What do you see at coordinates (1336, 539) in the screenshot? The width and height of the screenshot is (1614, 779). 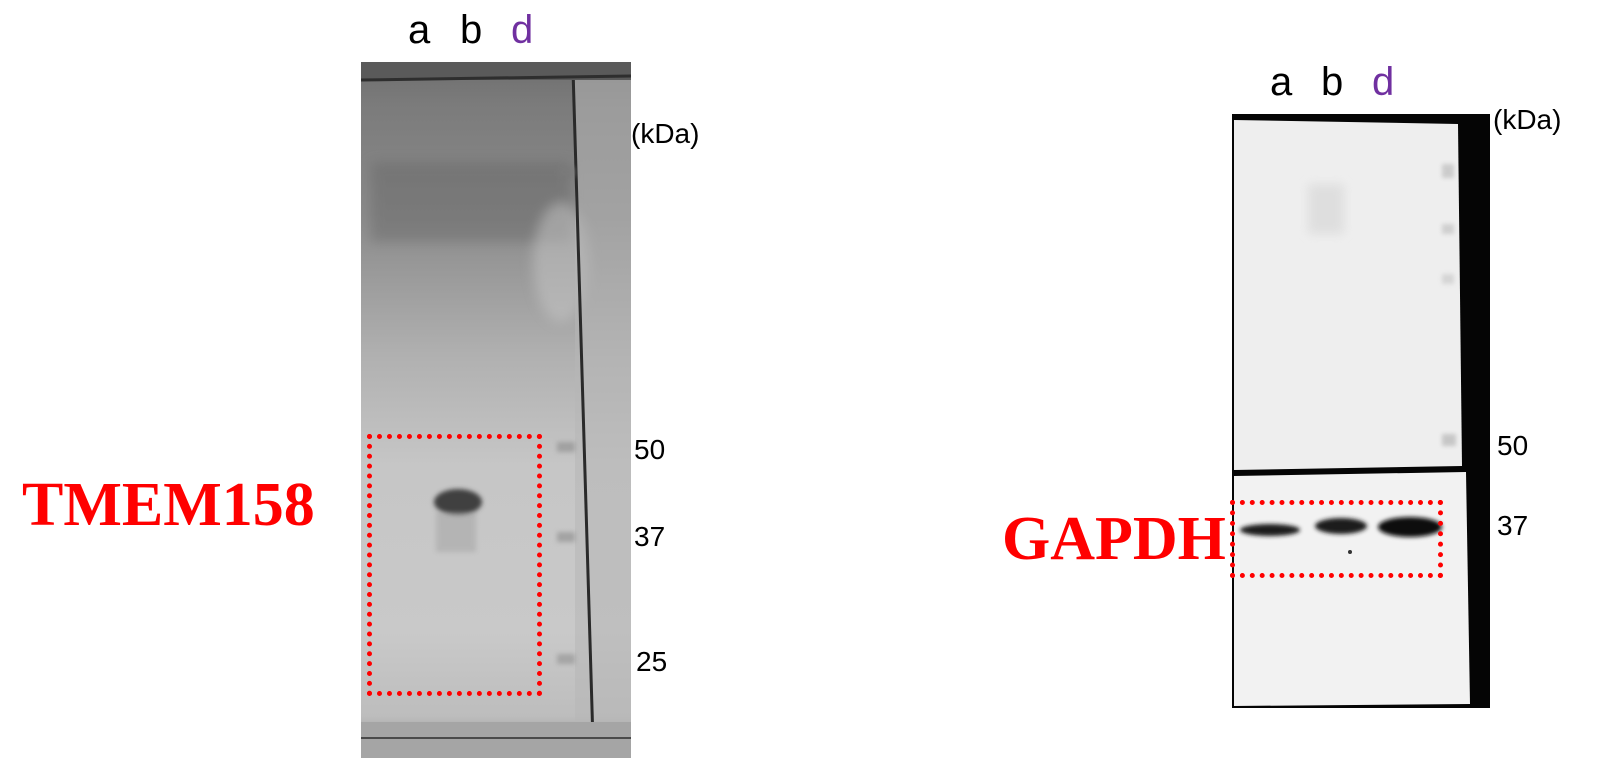 I see `gapdh-highlight-box` at bounding box center [1336, 539].